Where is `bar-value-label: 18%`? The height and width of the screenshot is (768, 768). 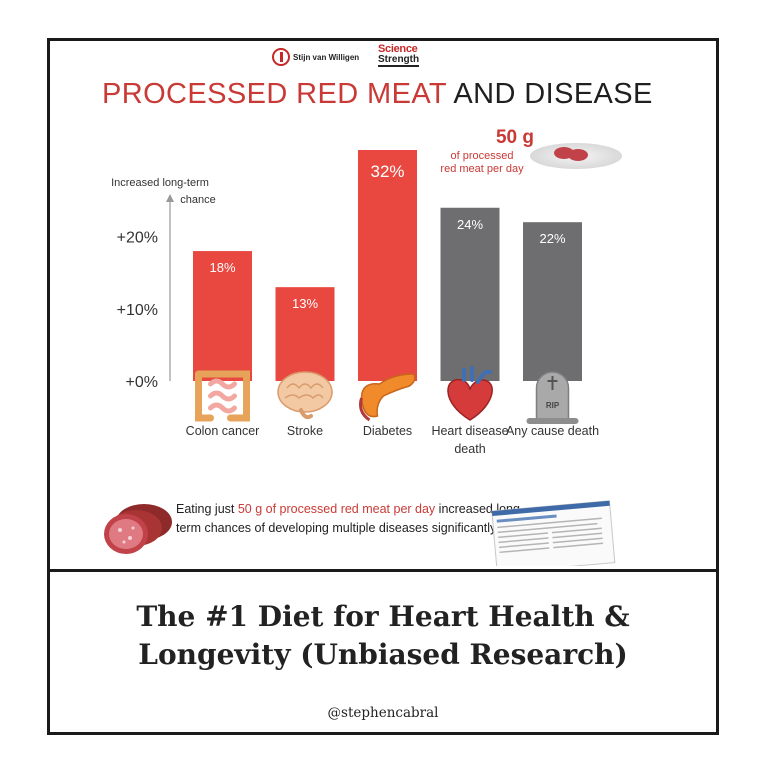
bar-value-label: 18% is located at coordinates (222, 267).